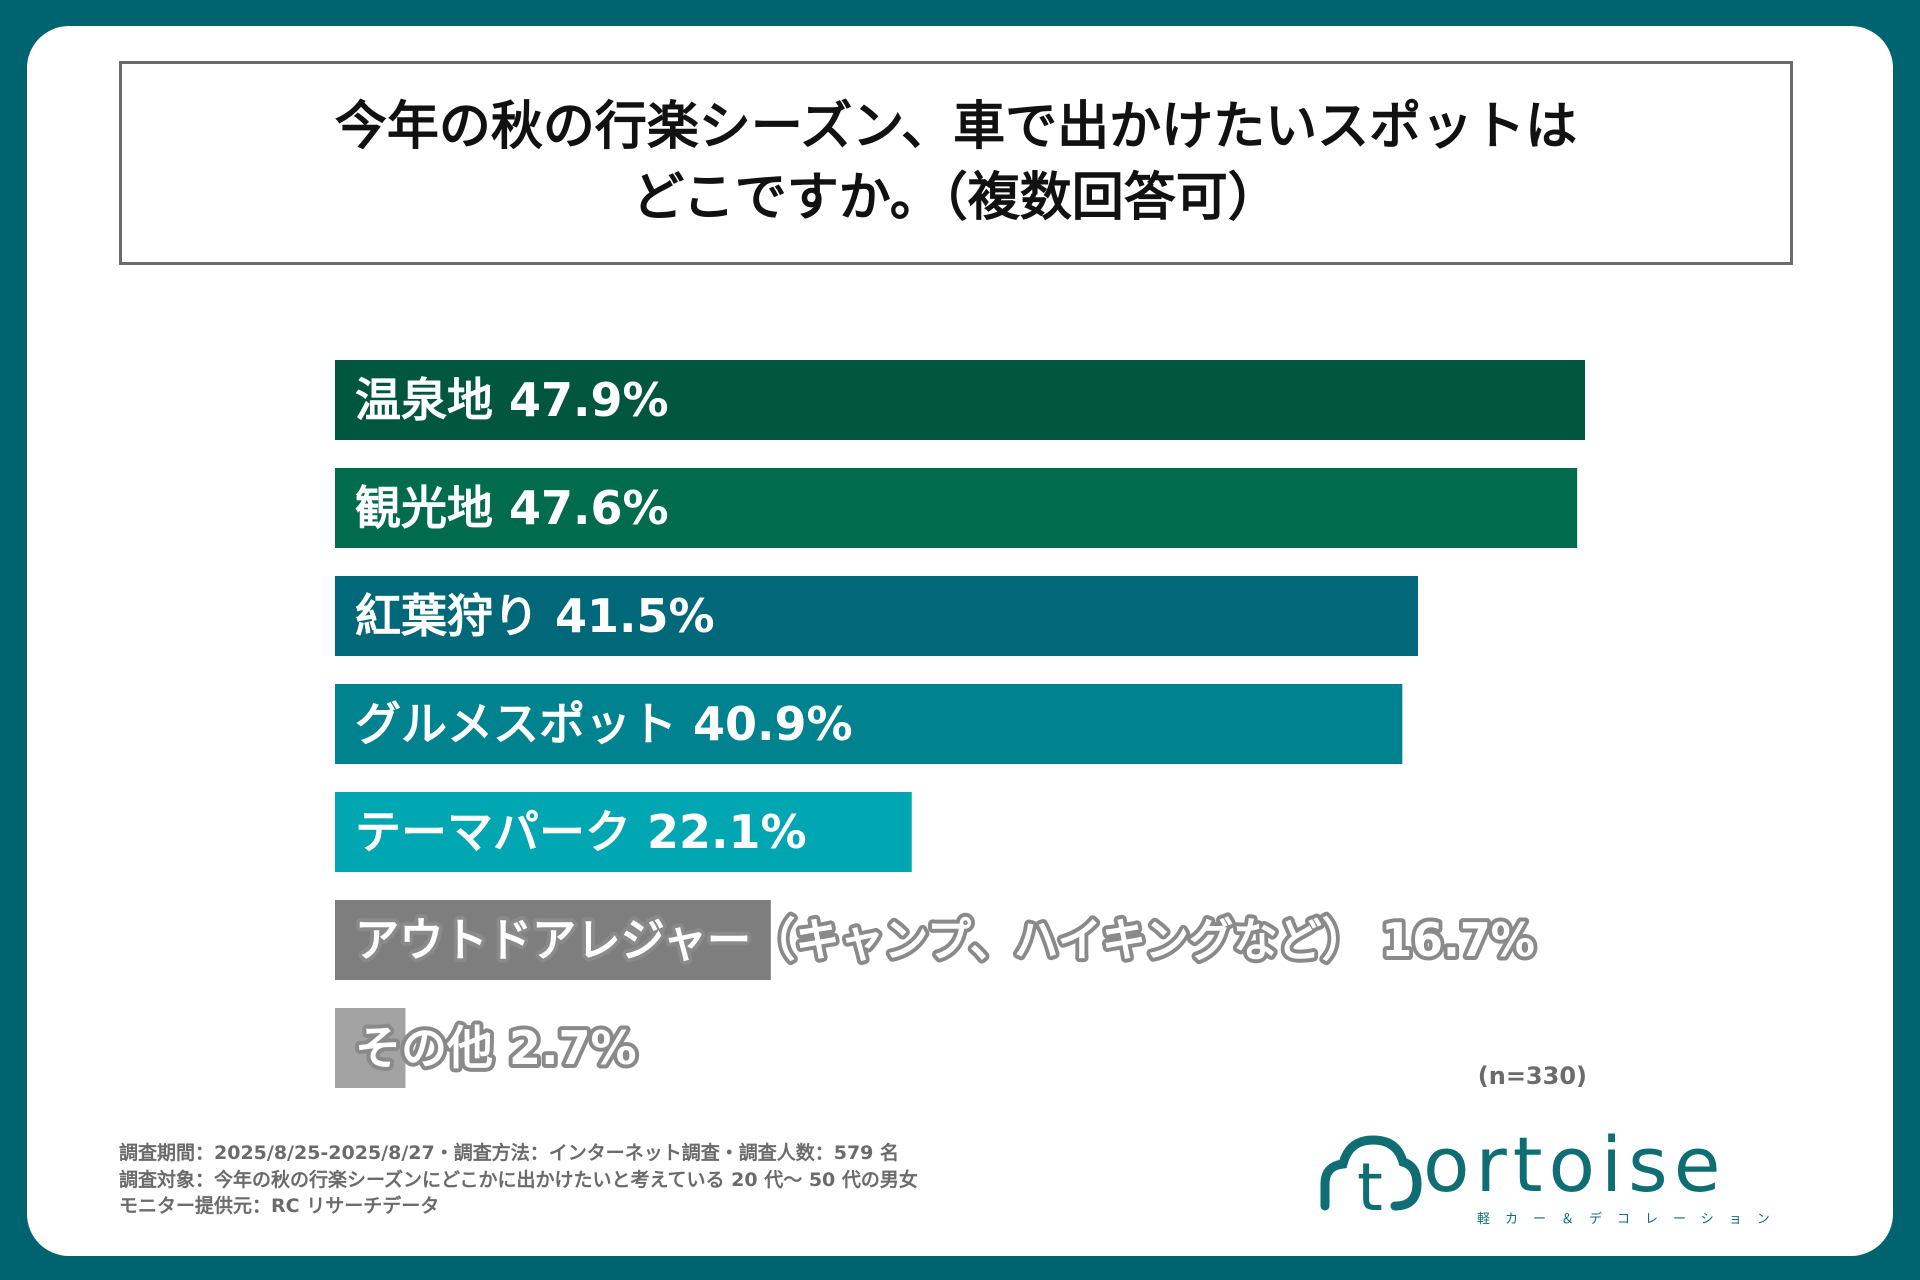 The width and height of the screenshot is (1920, 1280). What do you see at coordinates (956, 126) in the screenshot?
I see `chart-title-line-1: 今年の秋の行楽シーズン、車で出かけたいスポットは` at bounding box center [956, 126].